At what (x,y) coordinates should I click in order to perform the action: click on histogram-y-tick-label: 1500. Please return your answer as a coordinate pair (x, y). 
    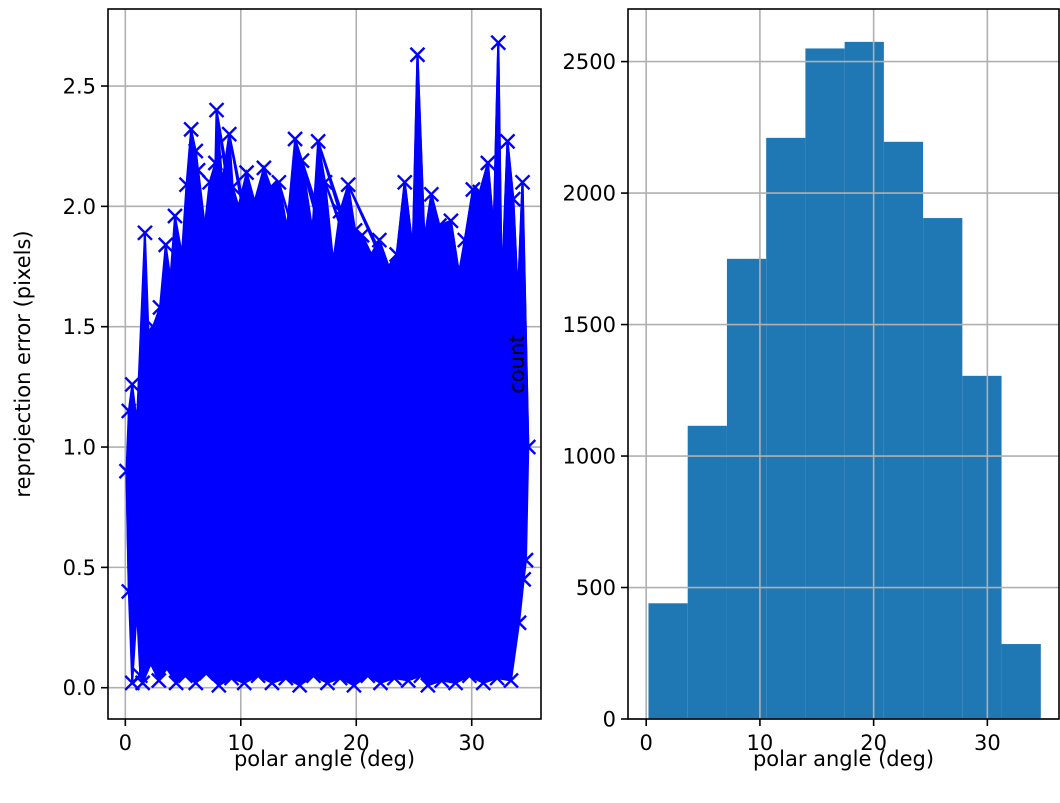
    Looking at the image, I should click on (589, 325).